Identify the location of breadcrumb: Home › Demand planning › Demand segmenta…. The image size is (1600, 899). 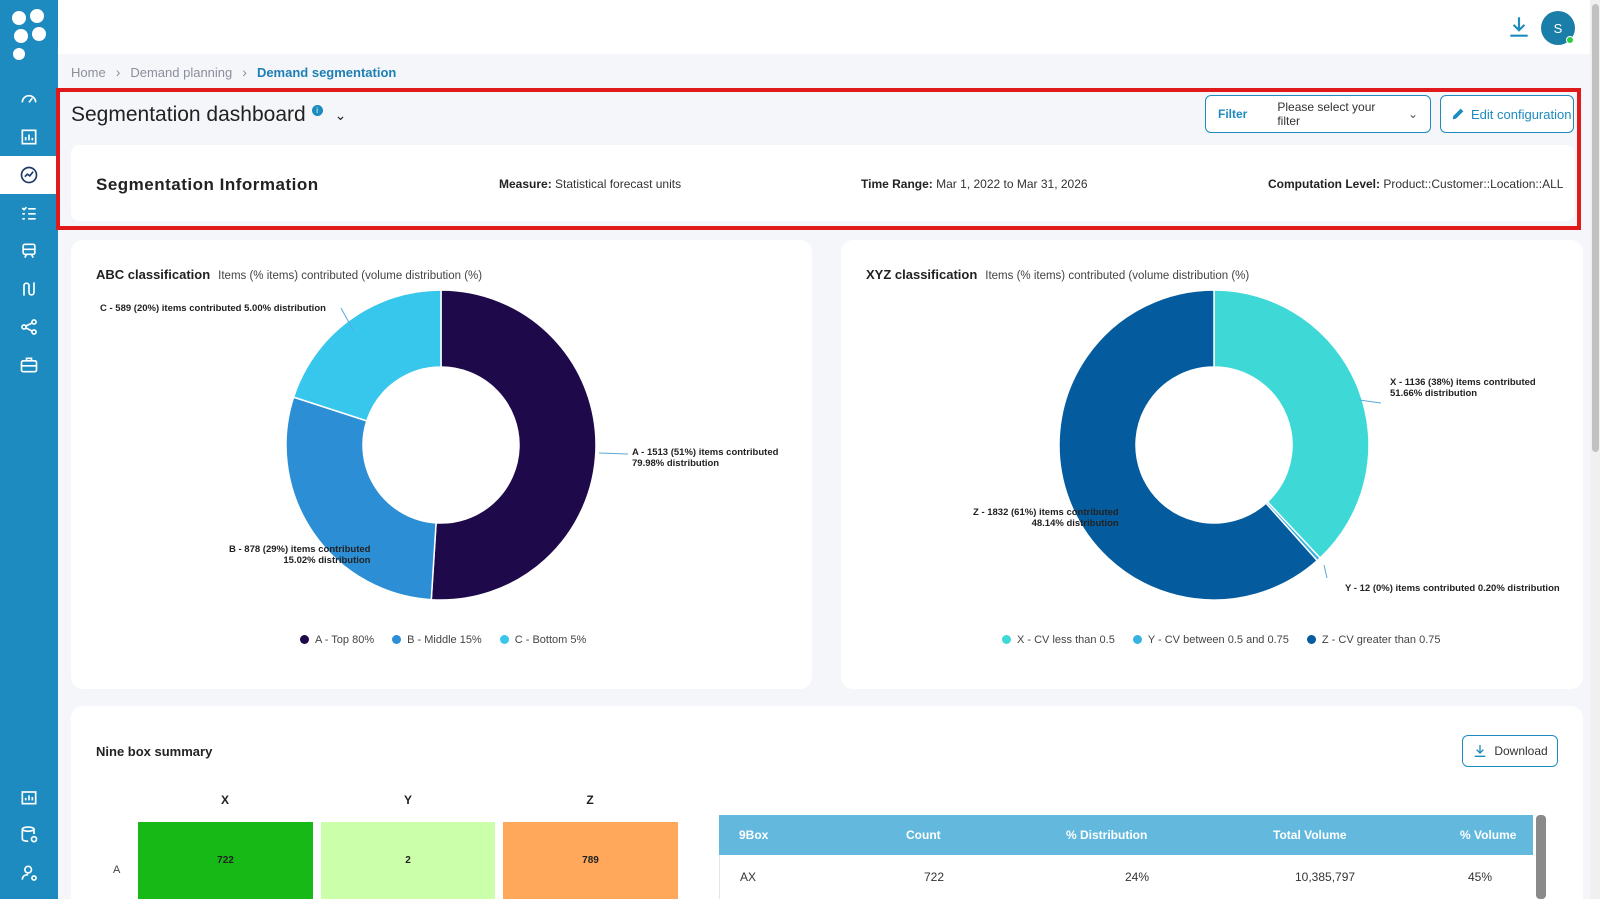
(233, 72).